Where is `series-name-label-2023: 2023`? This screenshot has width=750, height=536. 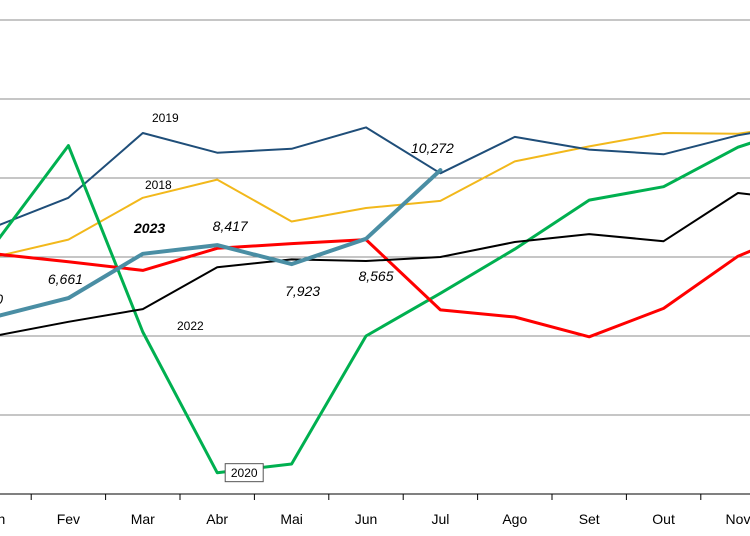 series-name-label-2023: 2023 is located at coordinates (149, 228).